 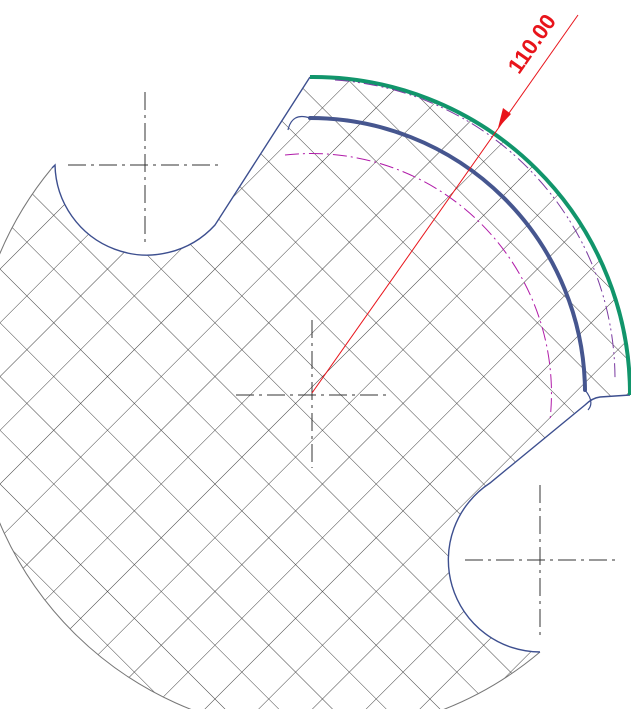 I want to click on dimension-arrow, so click(x=504, y=118).